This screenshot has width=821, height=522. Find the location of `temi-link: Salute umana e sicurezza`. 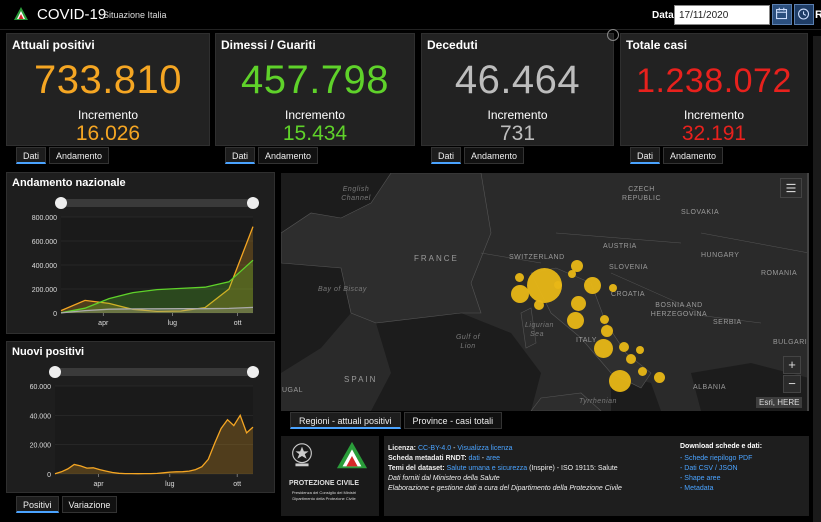

temi-link: Salute umana e sicurezza is located at coordinates (487, 468).